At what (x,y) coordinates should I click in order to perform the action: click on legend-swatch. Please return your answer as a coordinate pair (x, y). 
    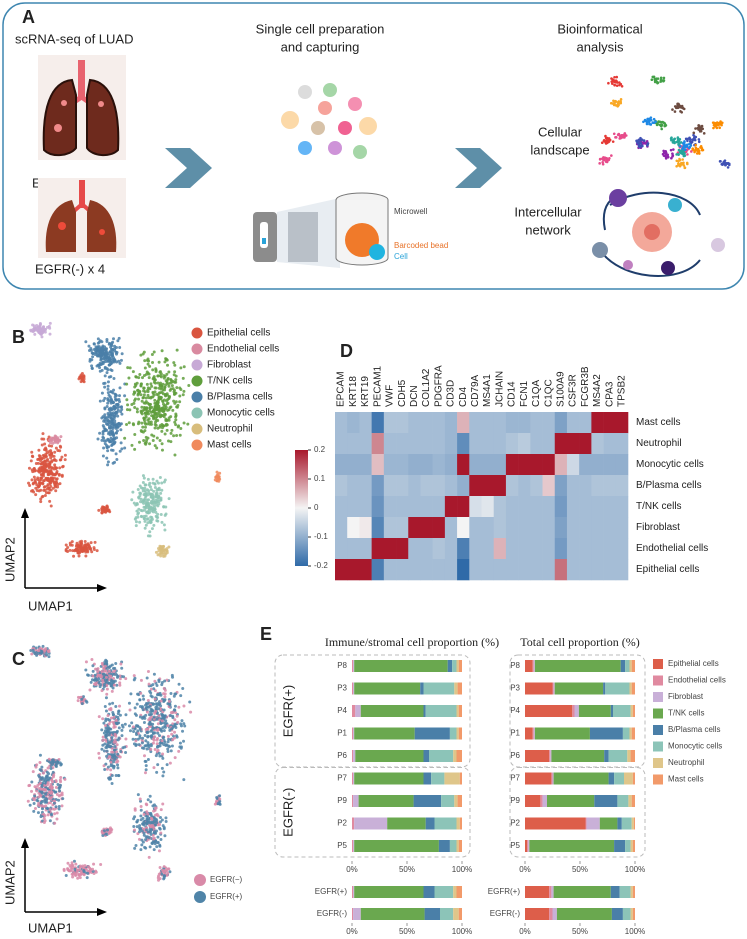
    Looking at the image, I should click on (658, 763).